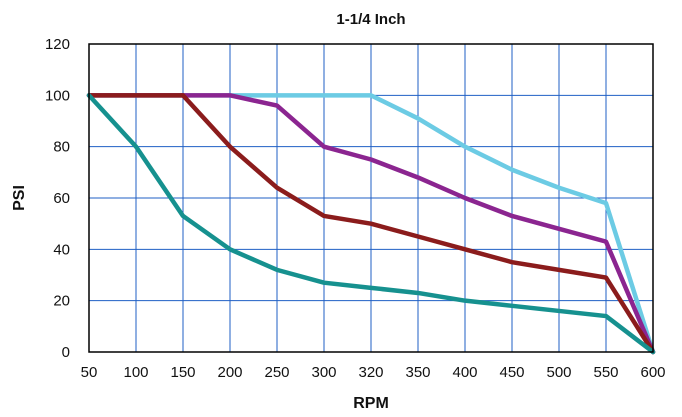 The image size is (682, 417). I want to click on x-tick-label: 400, so click(464, 372).